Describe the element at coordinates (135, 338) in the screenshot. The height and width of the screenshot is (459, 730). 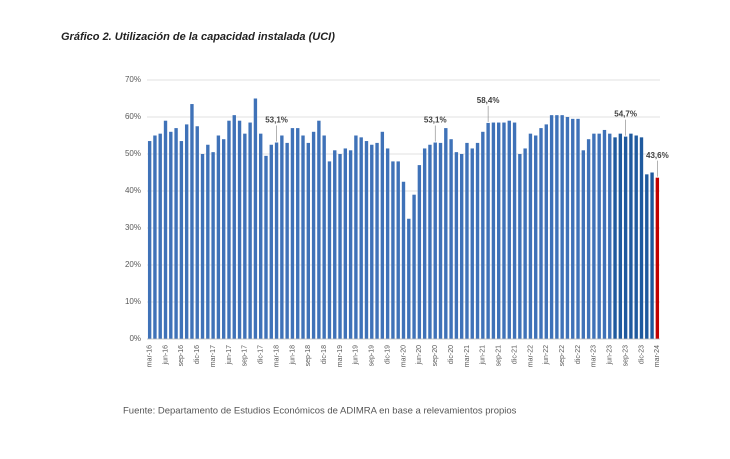
I see `y-tick-label: 0%` at that location.